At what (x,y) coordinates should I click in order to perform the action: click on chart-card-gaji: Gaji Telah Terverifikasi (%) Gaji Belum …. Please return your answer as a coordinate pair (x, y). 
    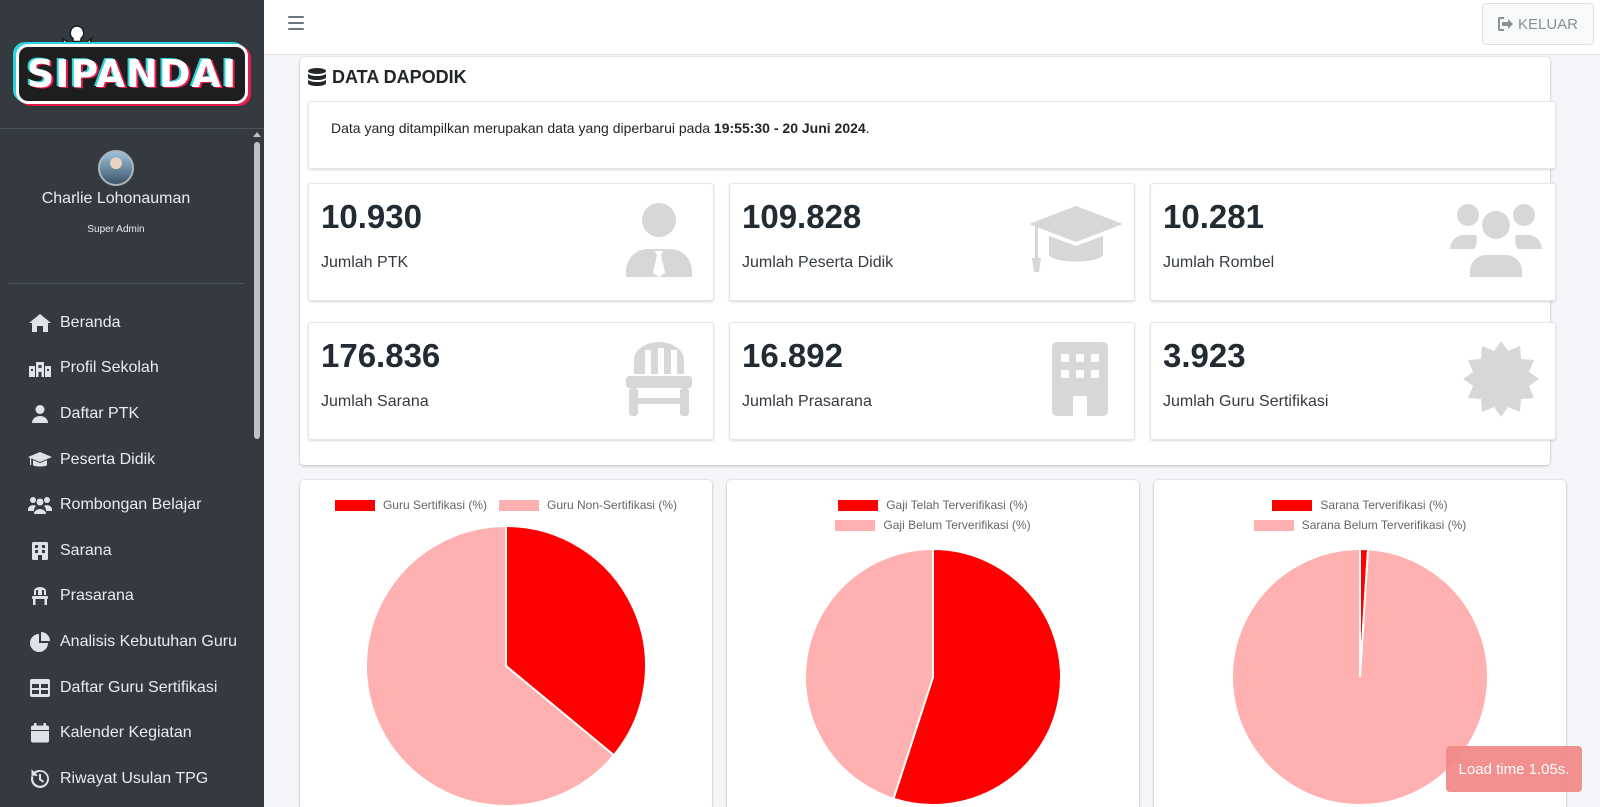
    Looking at the image, I should click on (933, 643).